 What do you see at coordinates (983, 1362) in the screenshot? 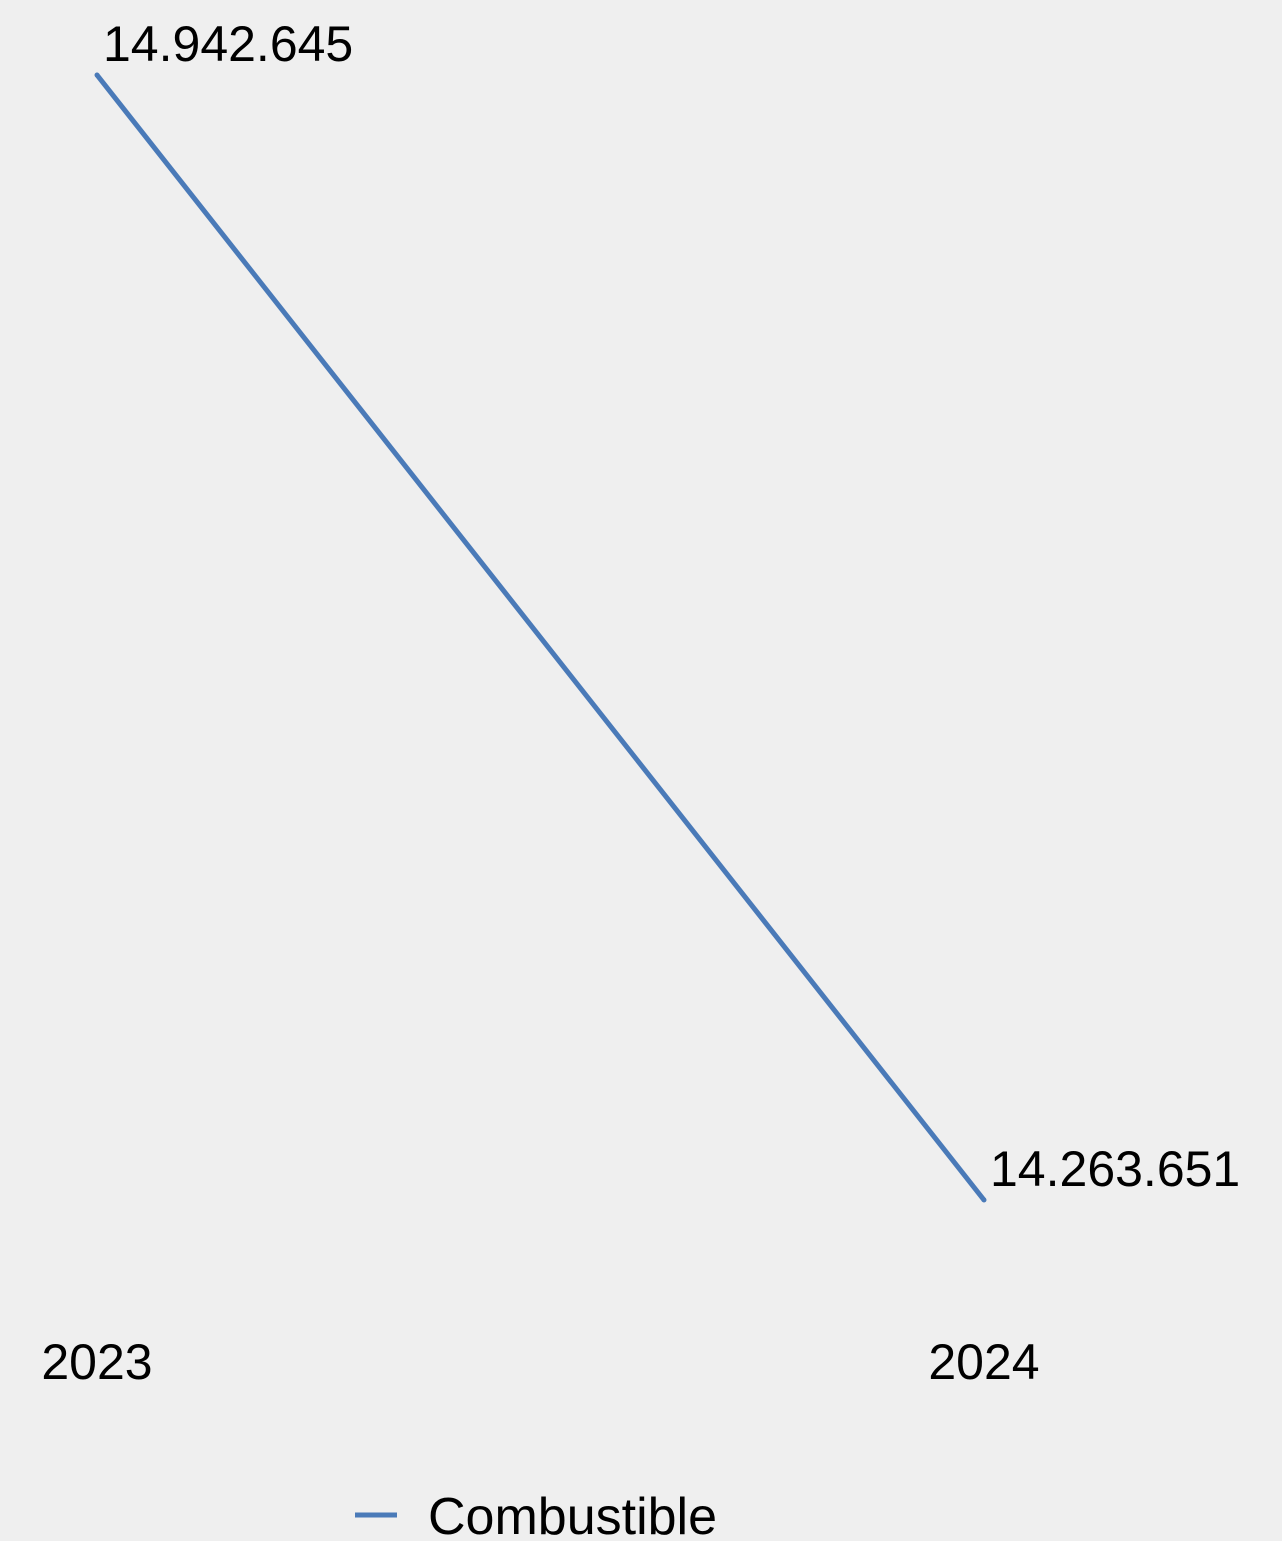
I see `x-tick-label: 2024` at bounding box center [983, 1362].